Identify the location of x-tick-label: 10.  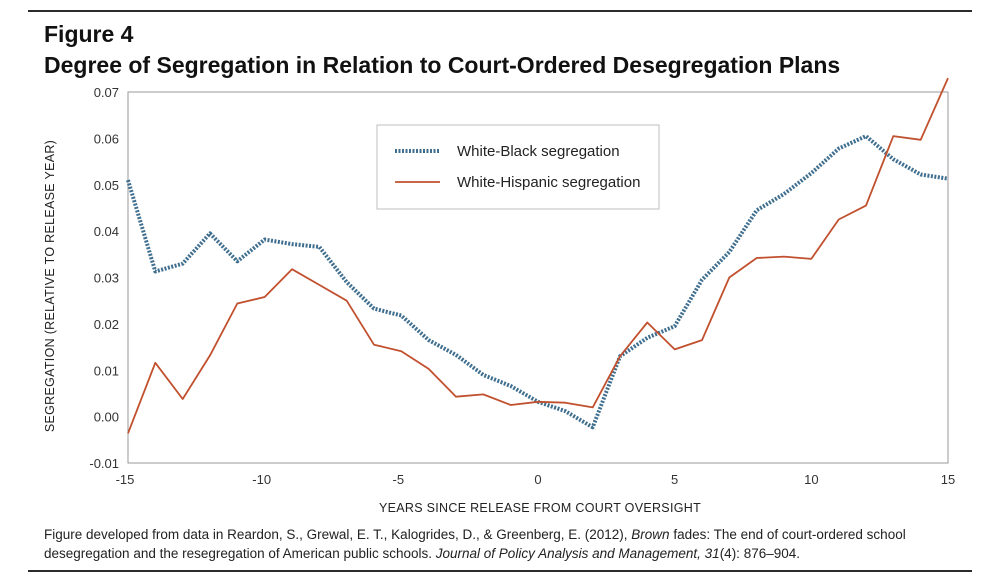
(811, 479).